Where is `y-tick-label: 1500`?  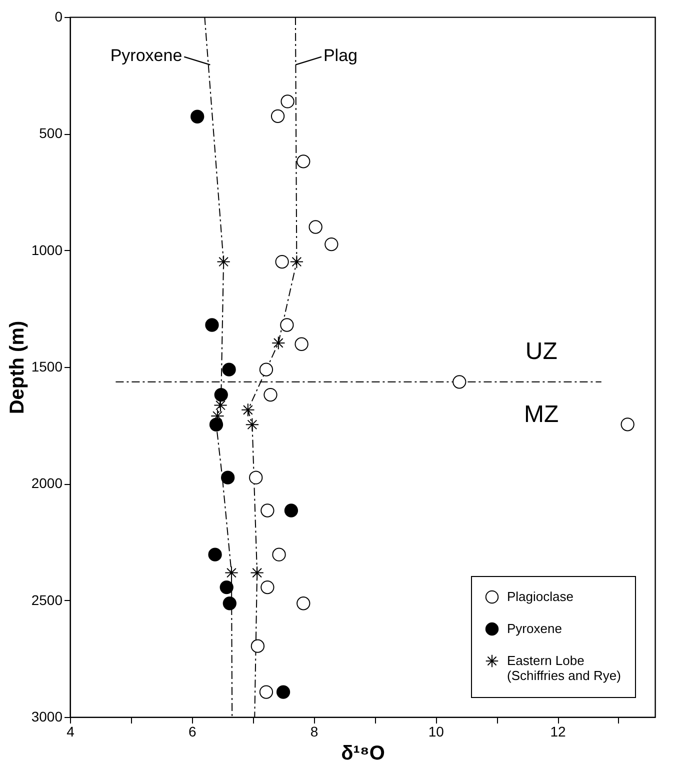
y-tick-label: 1500 is located at coordinates (47, 366).